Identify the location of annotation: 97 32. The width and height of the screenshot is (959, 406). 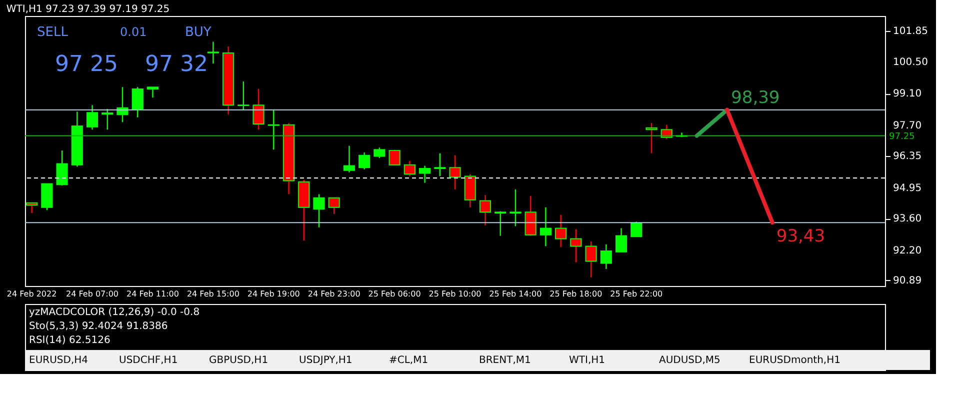
(176, 64).